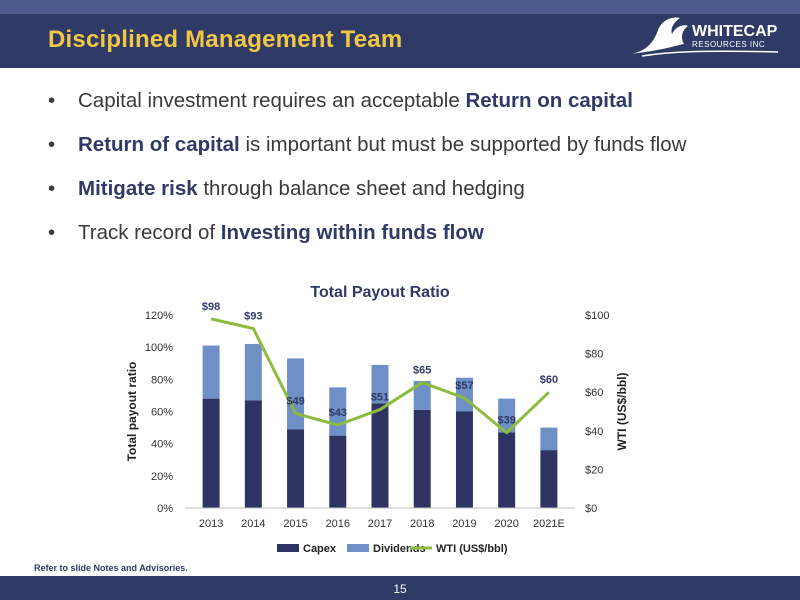 This screenshot has width=800, height=600. What do you see at coordinates (422, 524) in the screenshot?
I see `x-tick: 2018` at bounding box center [422, 524].